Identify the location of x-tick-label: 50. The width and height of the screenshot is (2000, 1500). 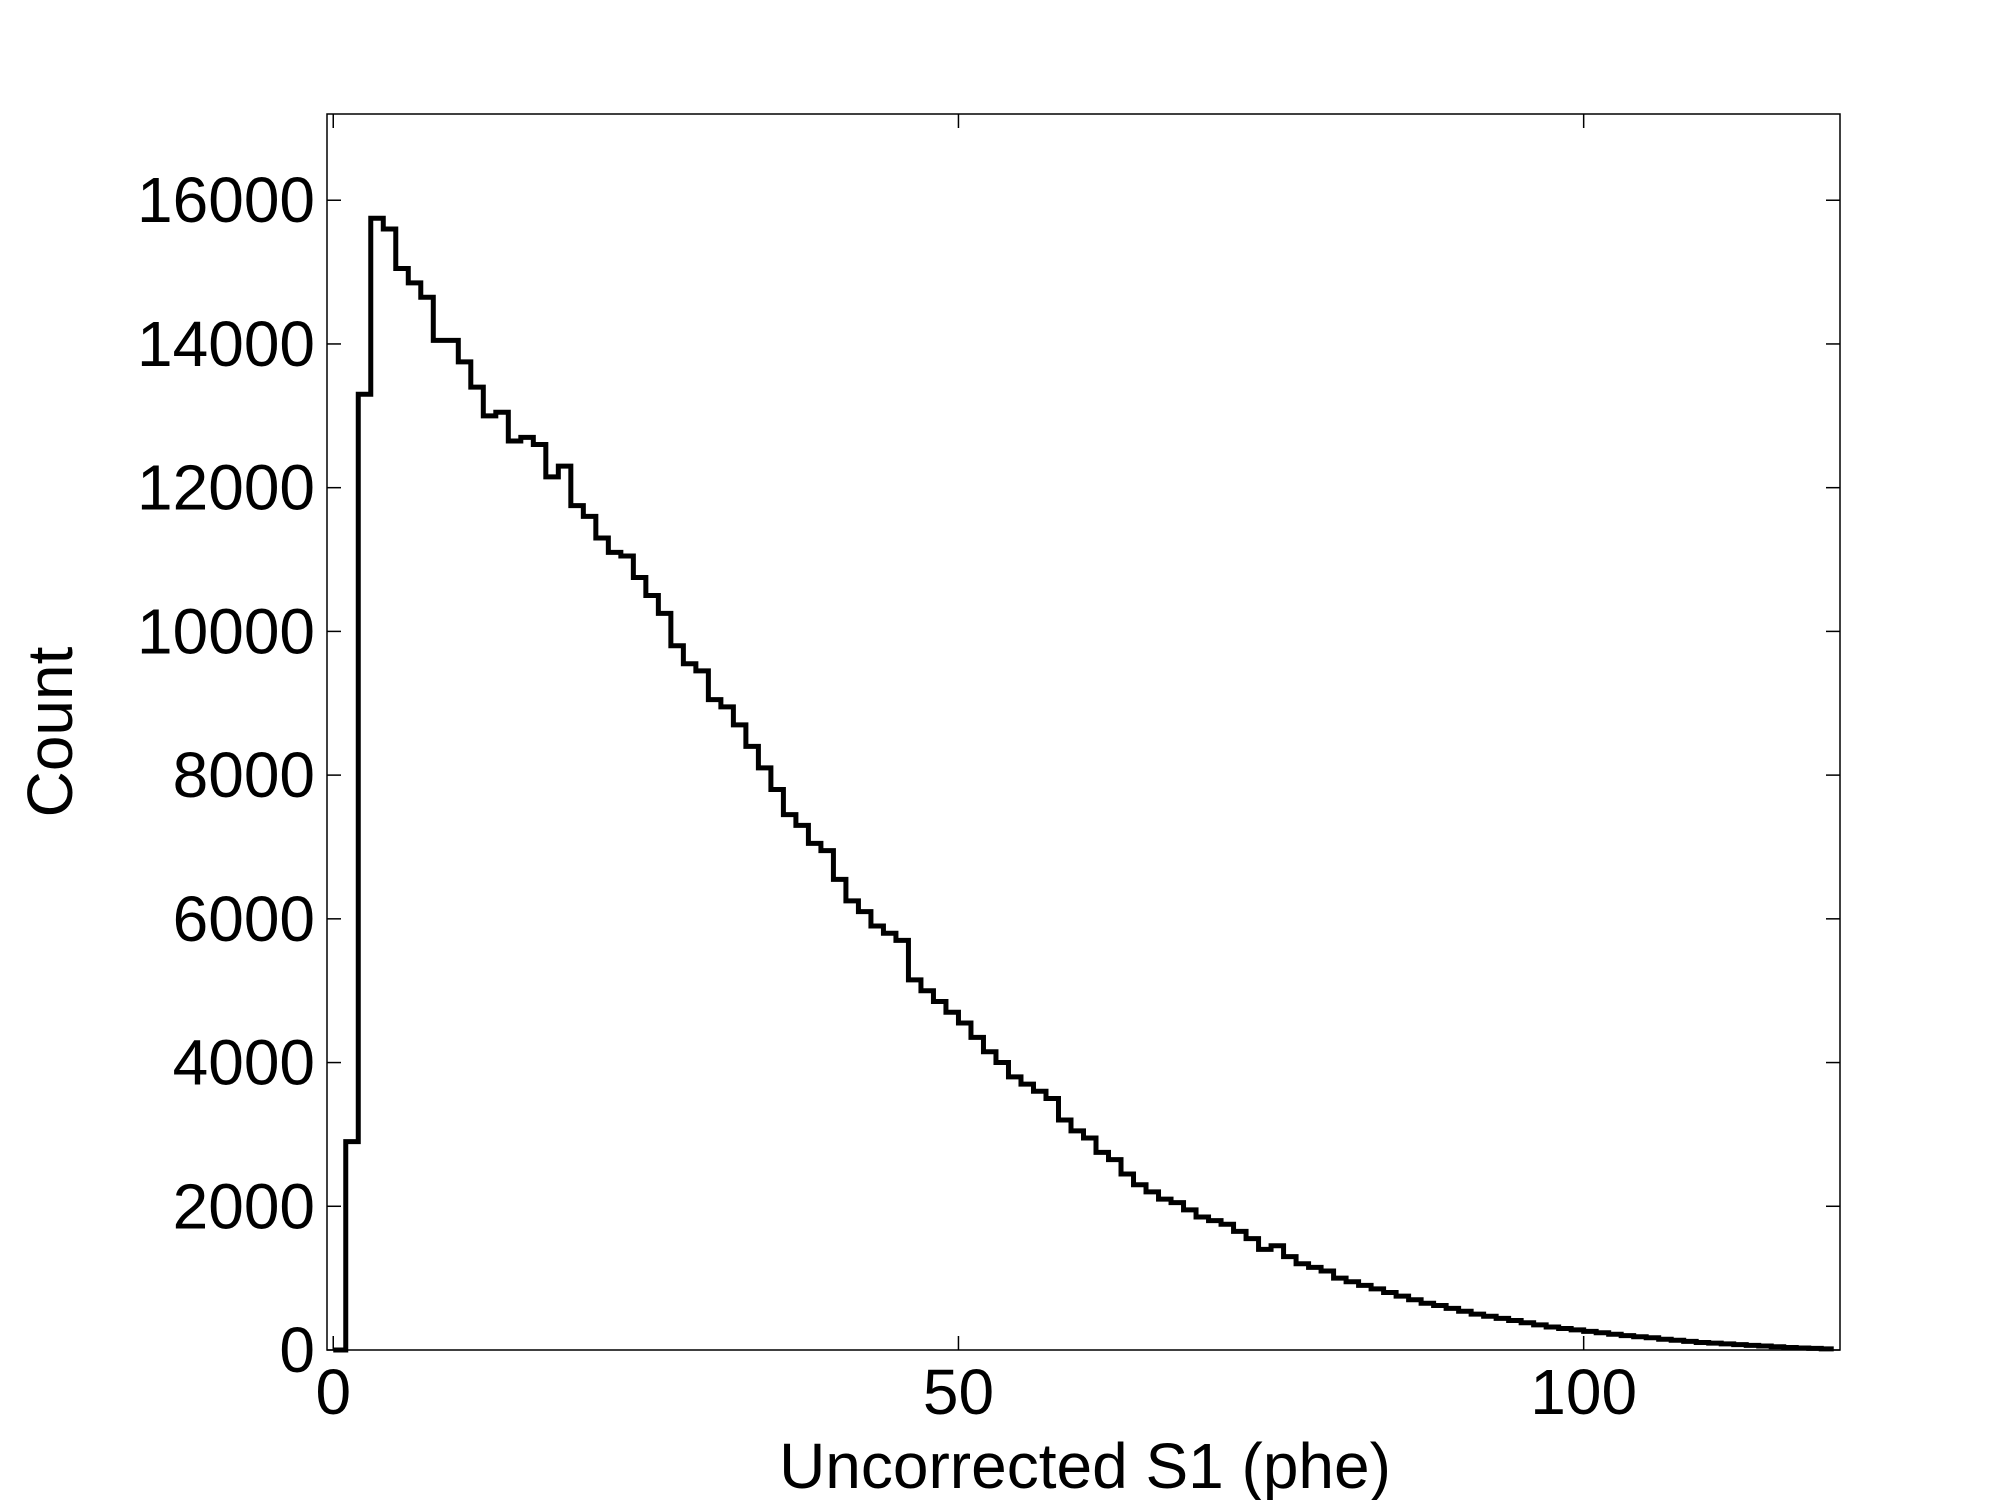
(958, 1392).